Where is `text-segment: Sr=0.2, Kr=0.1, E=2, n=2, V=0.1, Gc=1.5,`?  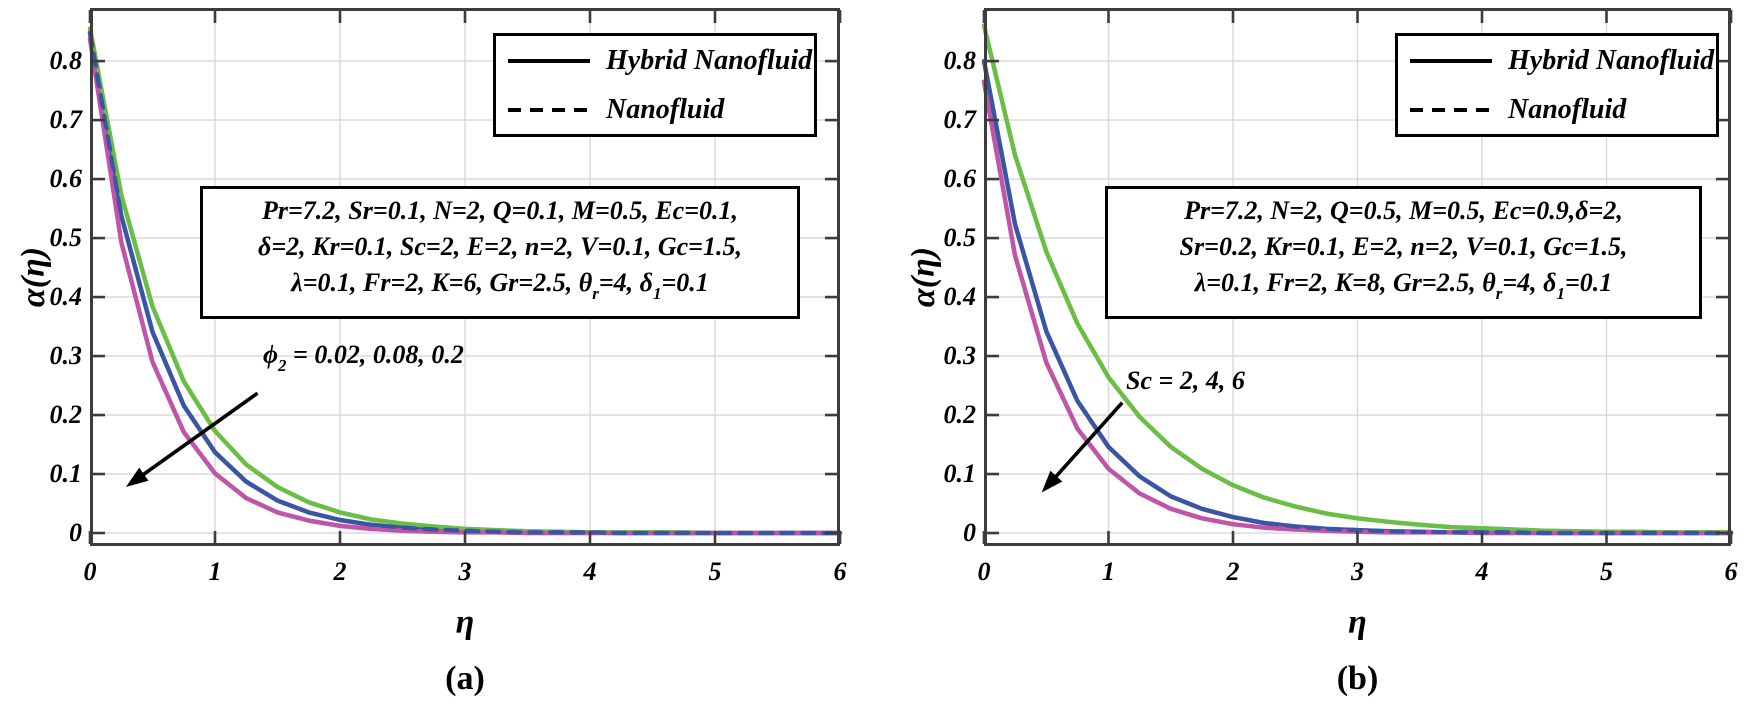 text-segment: Sr=0.2, Kr=0.1, E=2, n=2, V=0.1, Gc=1.5, is located at coordinates (1403, 246).